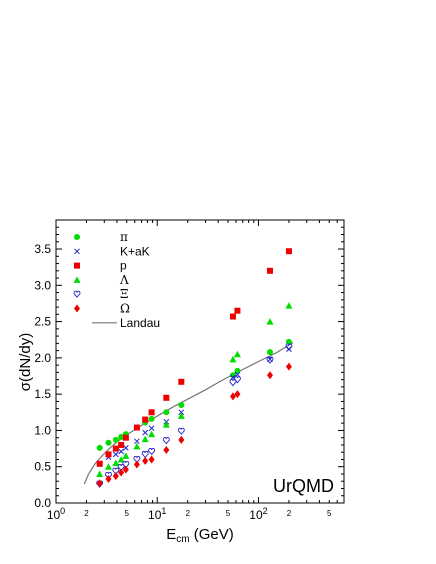 This screenshot has height=564, width=436. I want to click on y-axis-title: σ(dN/dy), so click(25, 362).